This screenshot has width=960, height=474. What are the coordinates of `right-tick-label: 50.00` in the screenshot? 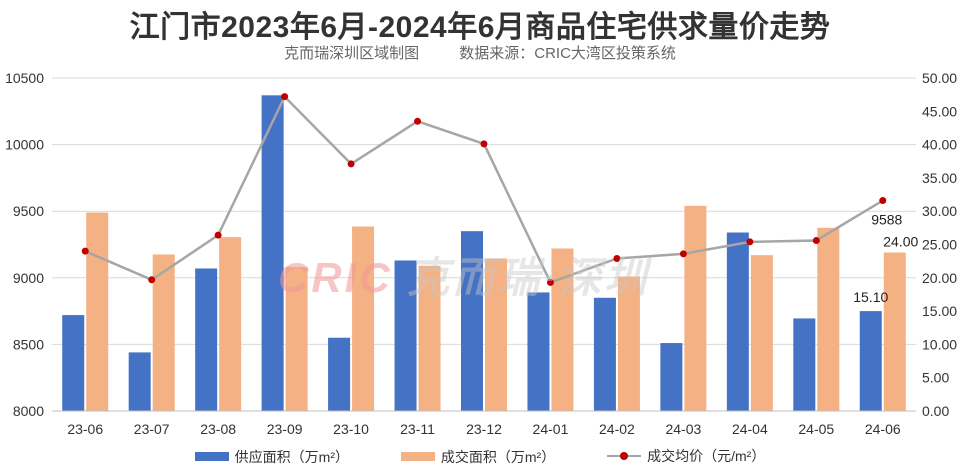 It's located at (939, 78).